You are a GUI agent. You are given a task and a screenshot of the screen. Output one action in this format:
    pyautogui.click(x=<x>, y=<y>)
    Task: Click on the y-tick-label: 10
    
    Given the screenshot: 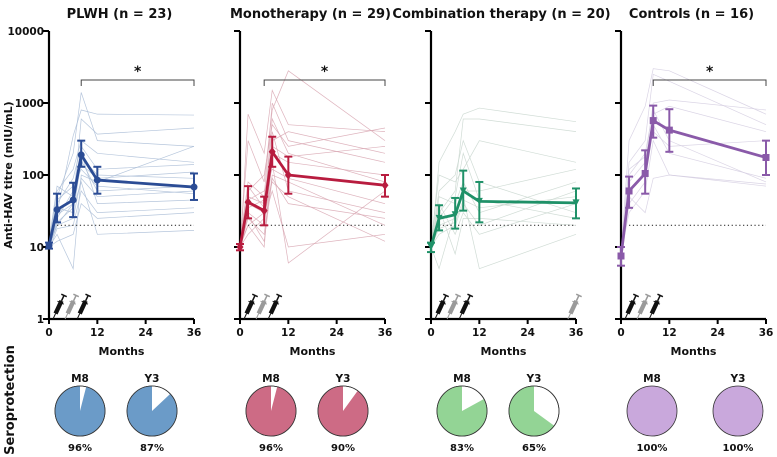 What is the action you would take?
    pyautogui.click(x=36, y=248)
    